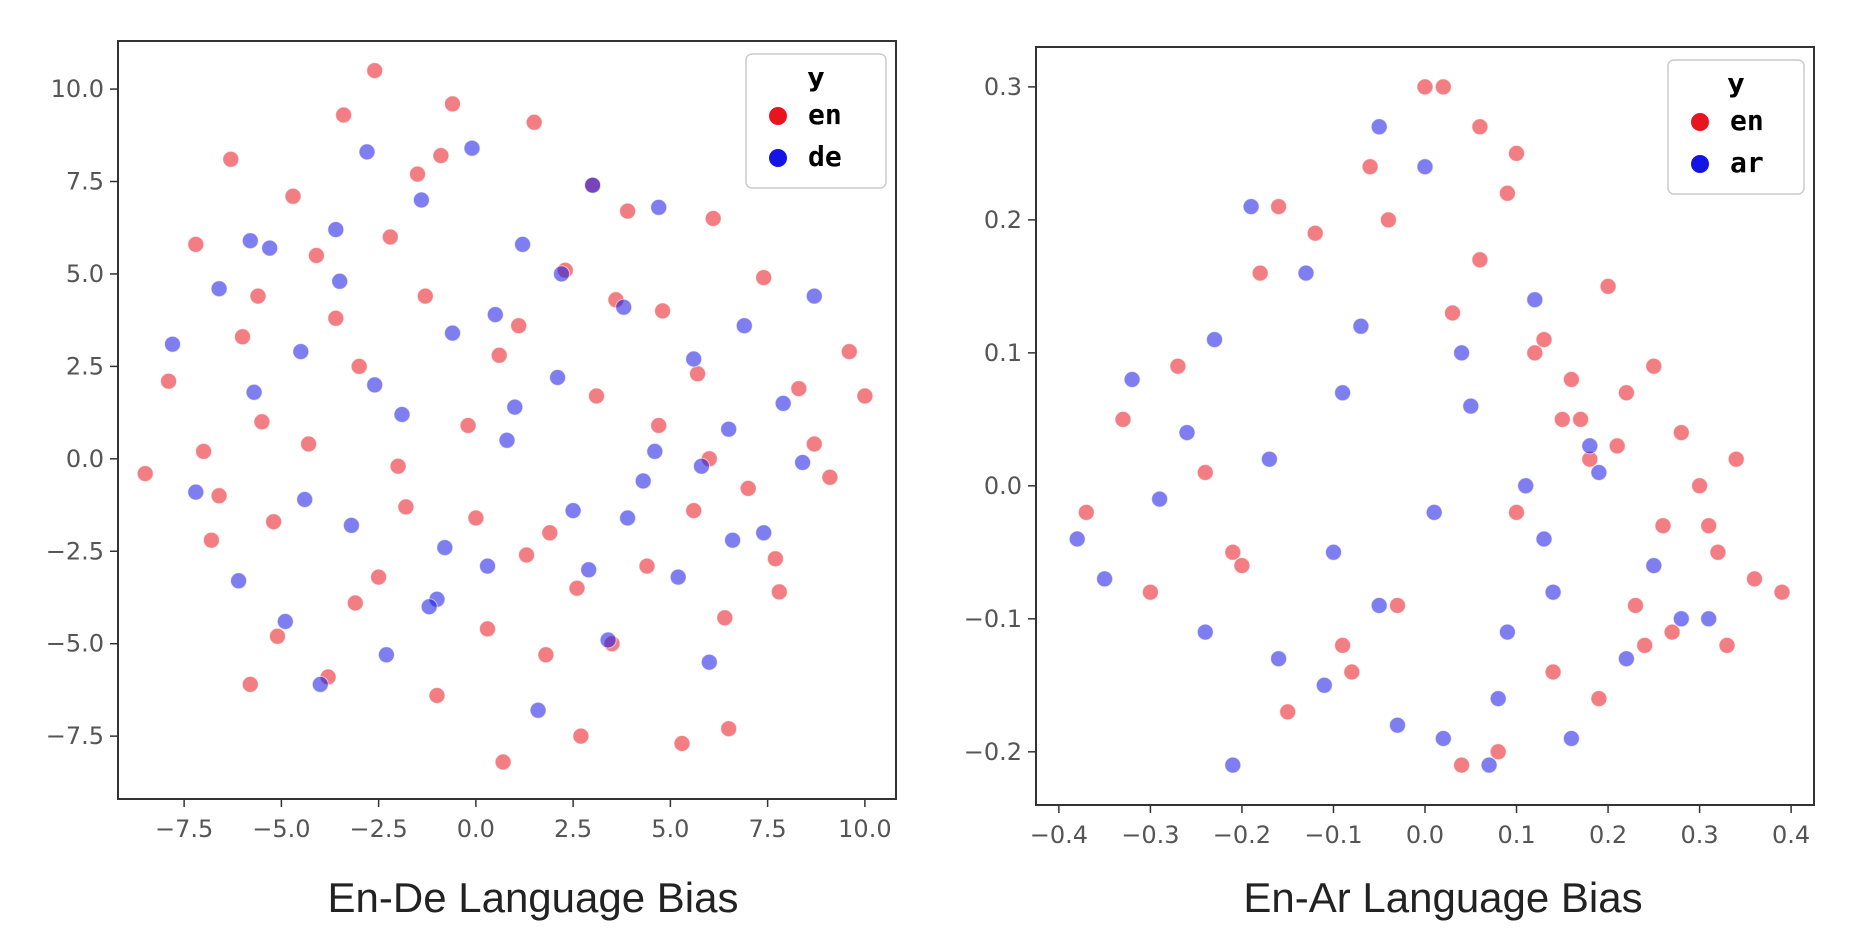  Describe the element at coordinates (533, 897) in the screenshot. I see `caption-en-de: En-De Language Bias` at that location.